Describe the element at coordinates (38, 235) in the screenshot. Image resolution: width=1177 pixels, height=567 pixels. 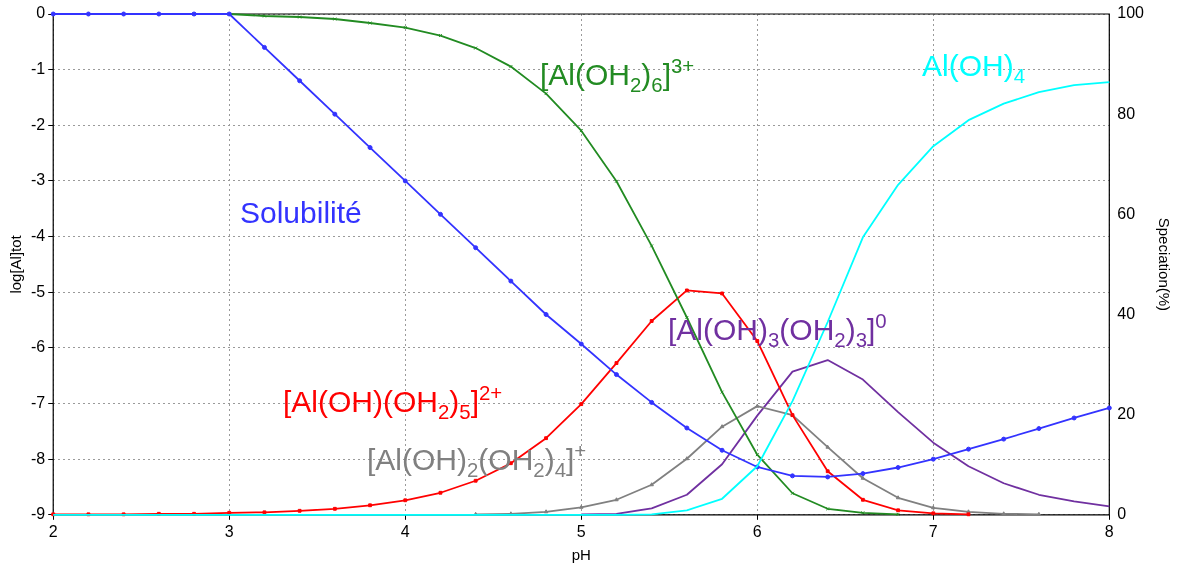
I see `y-tick-label: -4` at that location.